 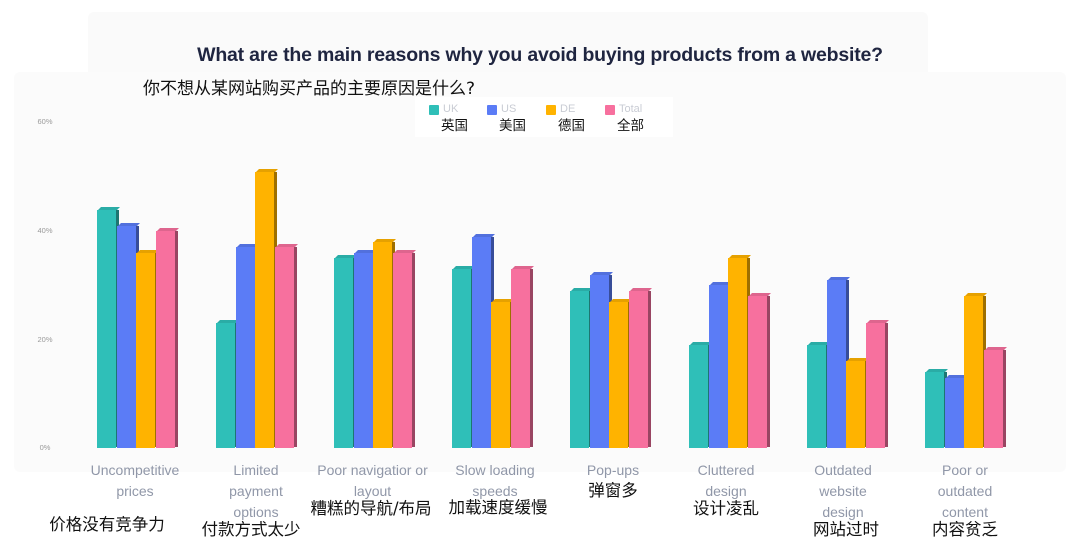 What do you see at coordinates (631, 109) in the screenshot?
I see `legend-label-total: Total` at bounding box center [631, 109].